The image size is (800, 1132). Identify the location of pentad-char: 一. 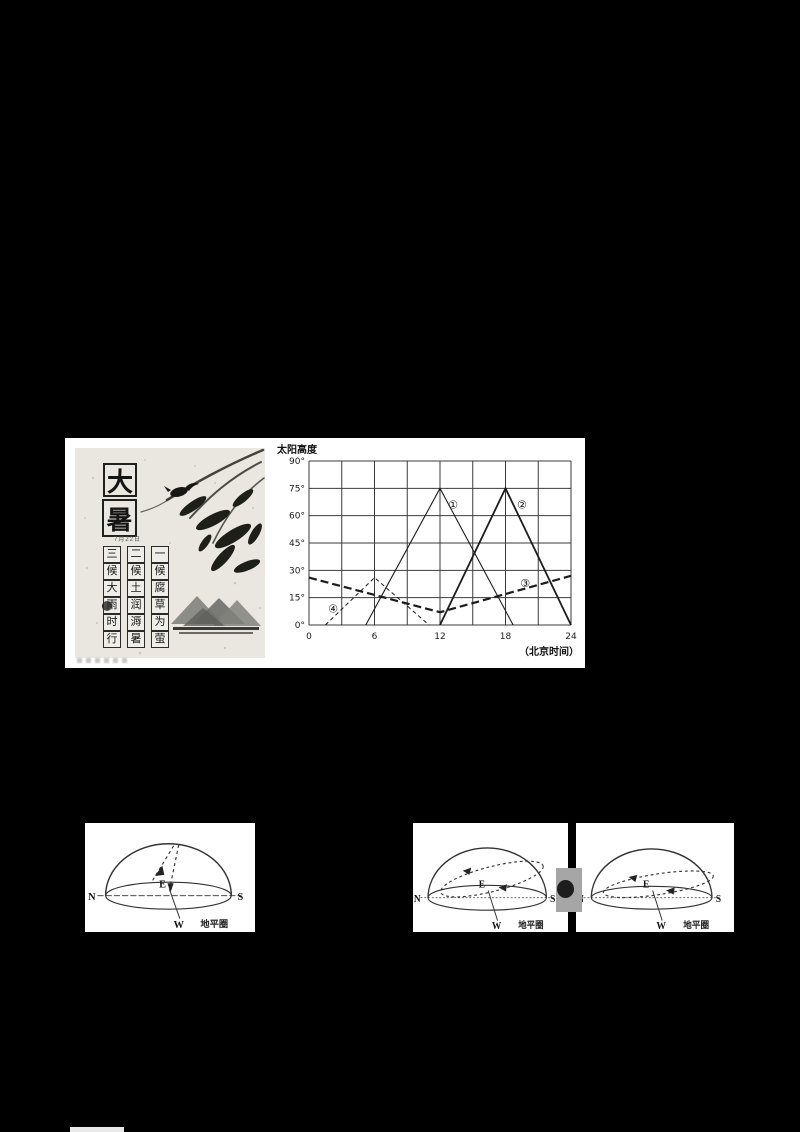
(160, 554).